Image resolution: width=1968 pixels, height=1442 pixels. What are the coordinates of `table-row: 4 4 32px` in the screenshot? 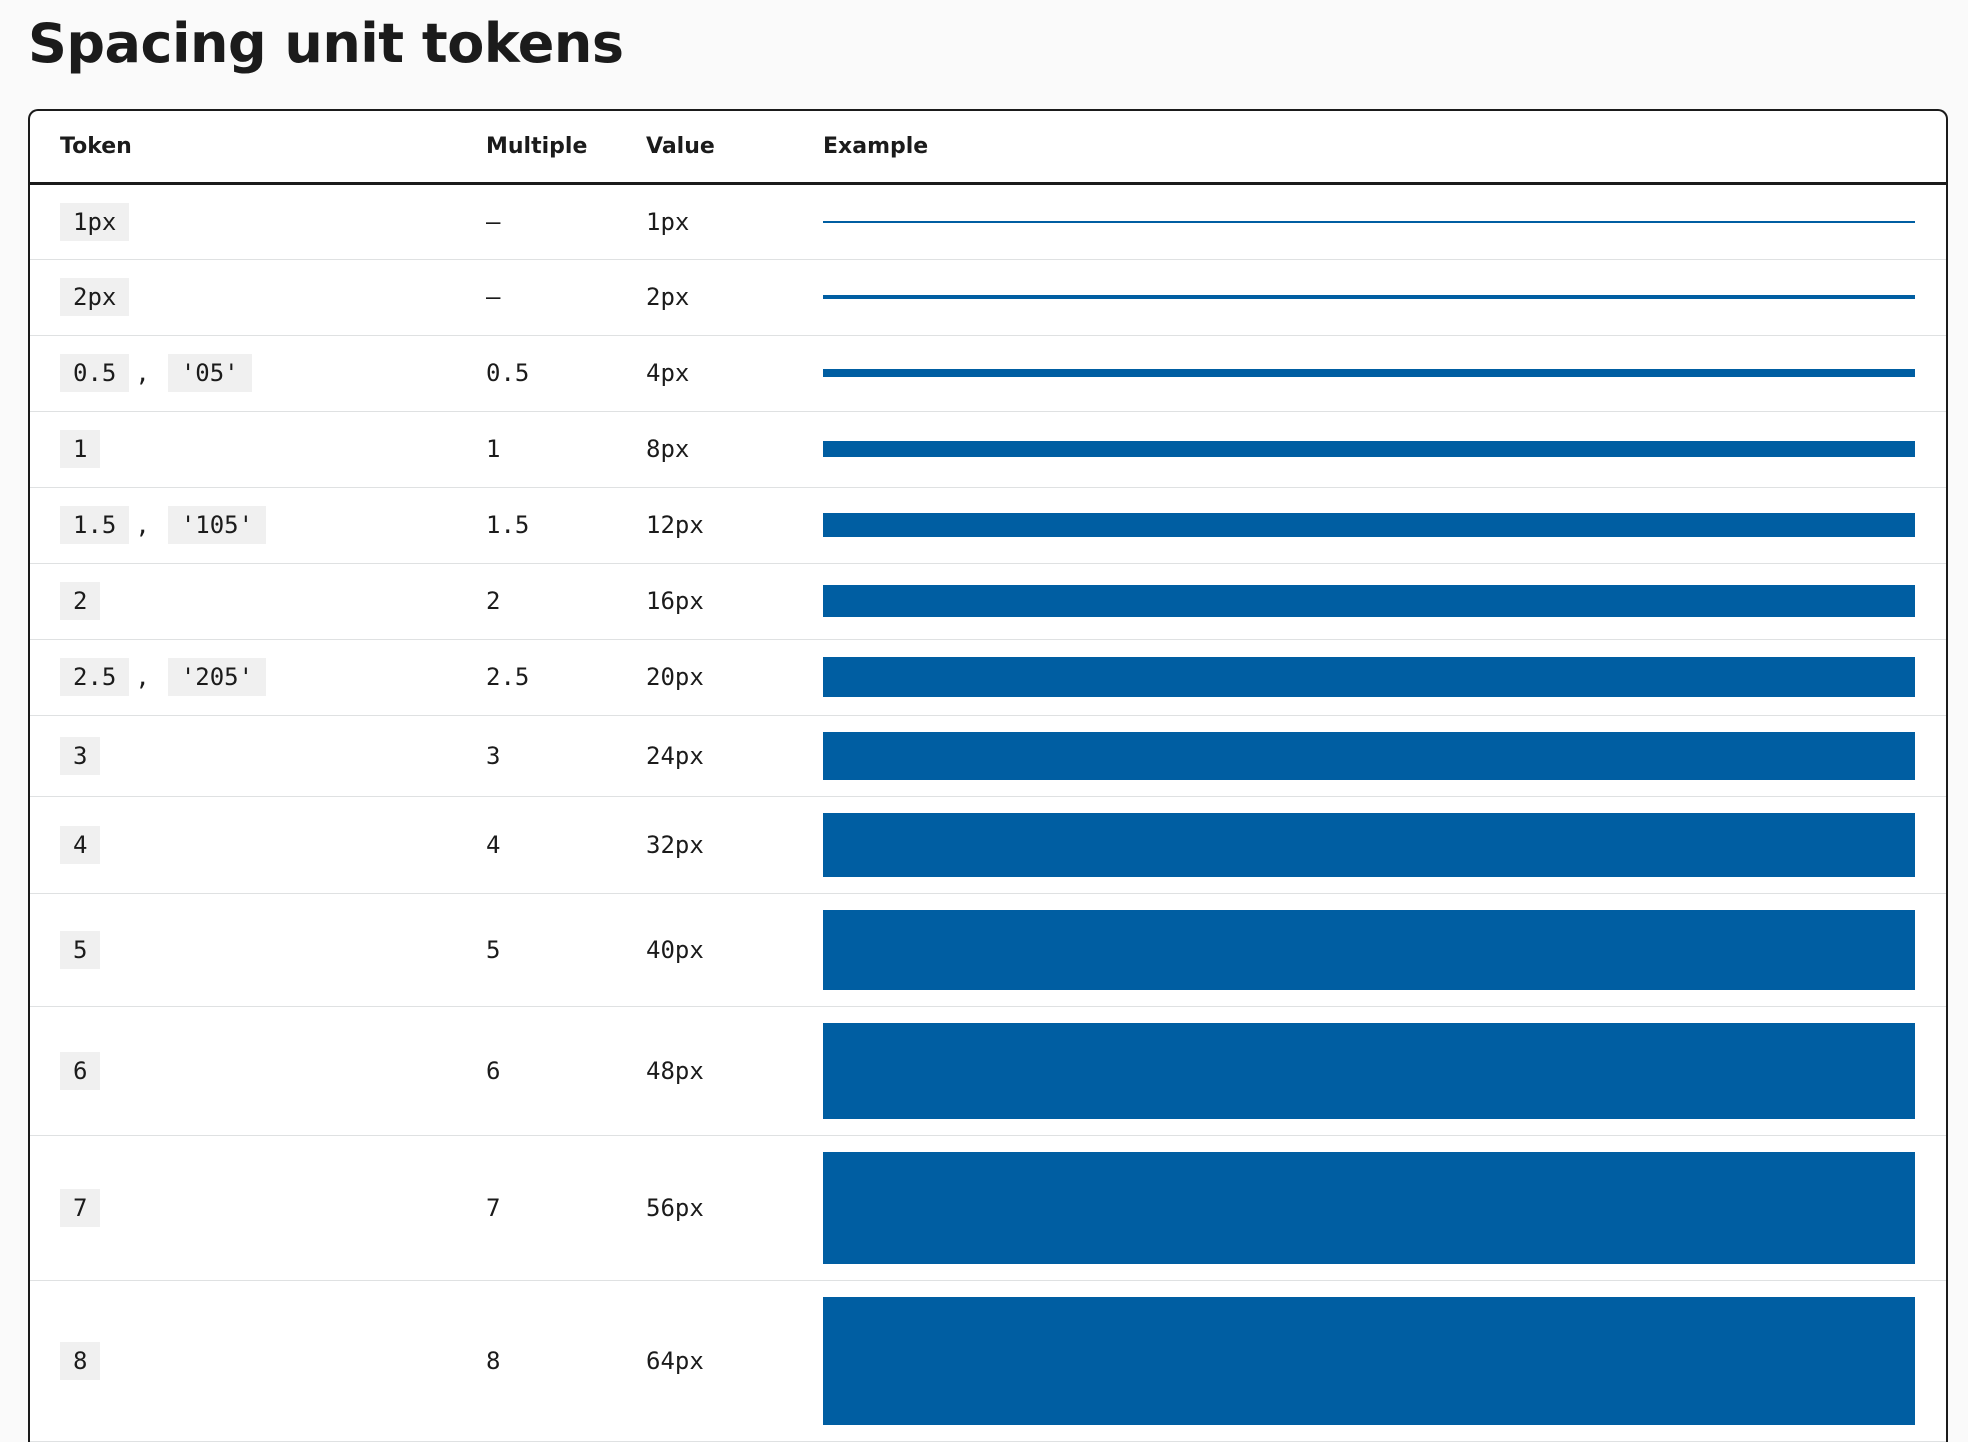 It's located at (988, 845).